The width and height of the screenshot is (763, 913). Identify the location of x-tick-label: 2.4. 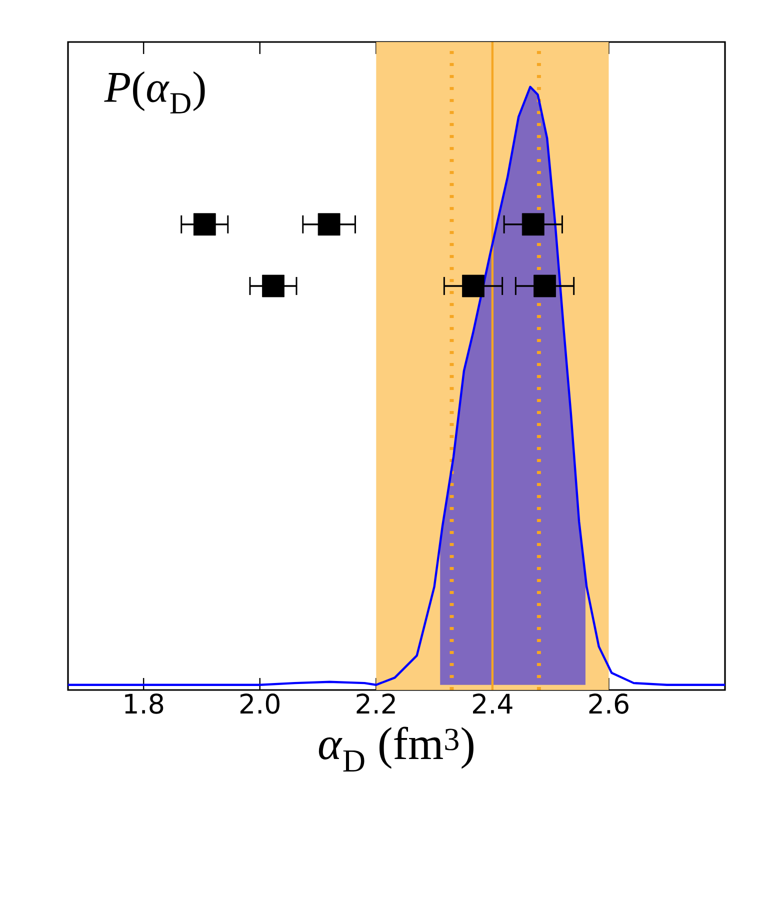
(492, 704).